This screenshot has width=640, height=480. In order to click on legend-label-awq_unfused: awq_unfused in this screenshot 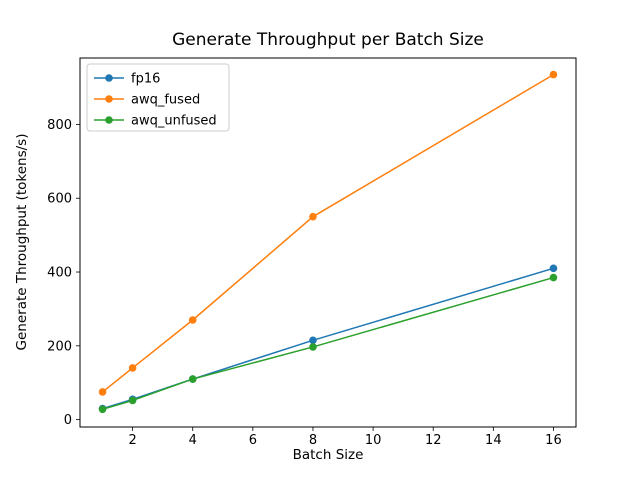, I will do `click(174, 121)`.